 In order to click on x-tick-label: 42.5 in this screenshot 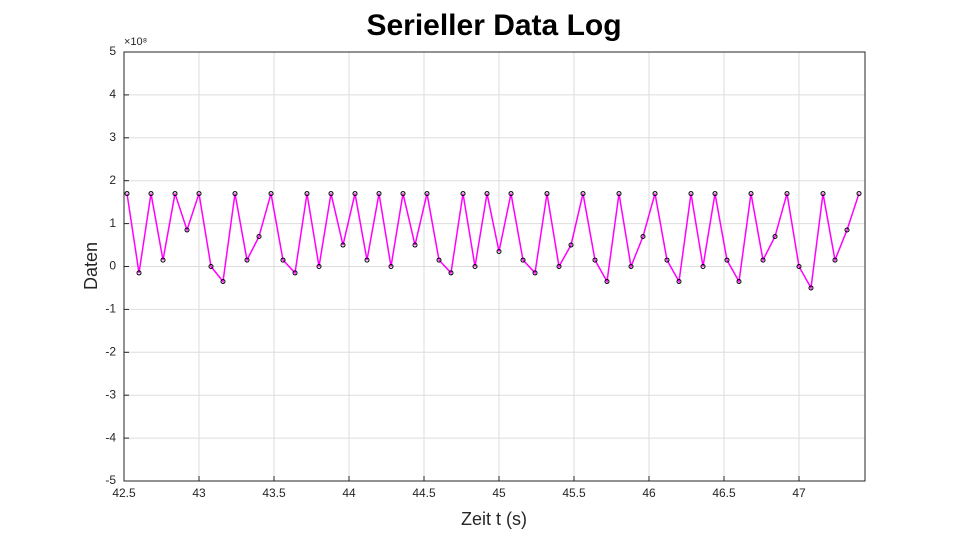, I will do `click(124, 493)`.